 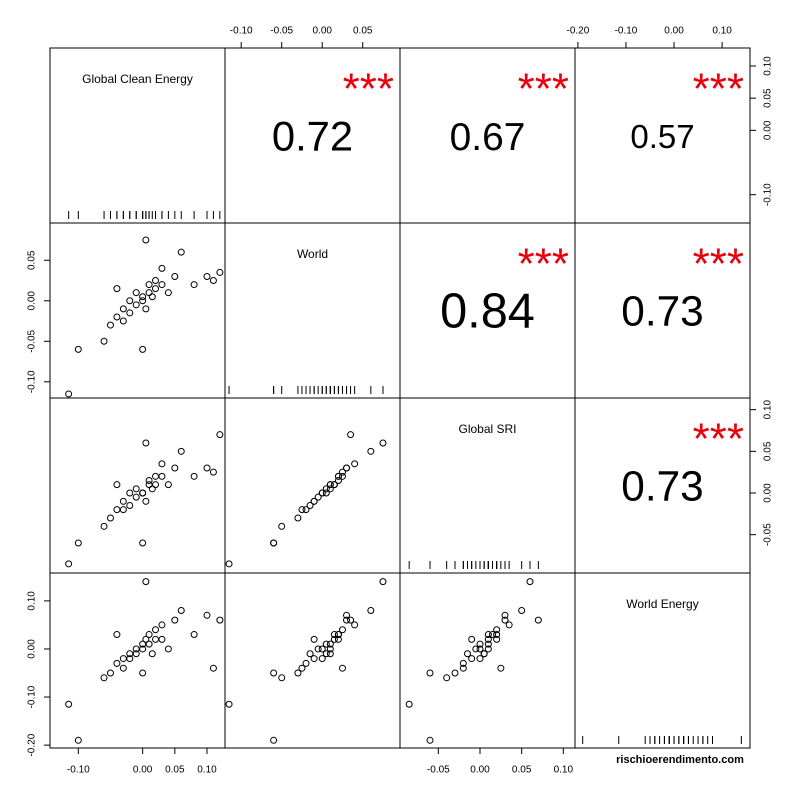 I want to click on correlation-value: 0.84, so click(x=487, y=311).